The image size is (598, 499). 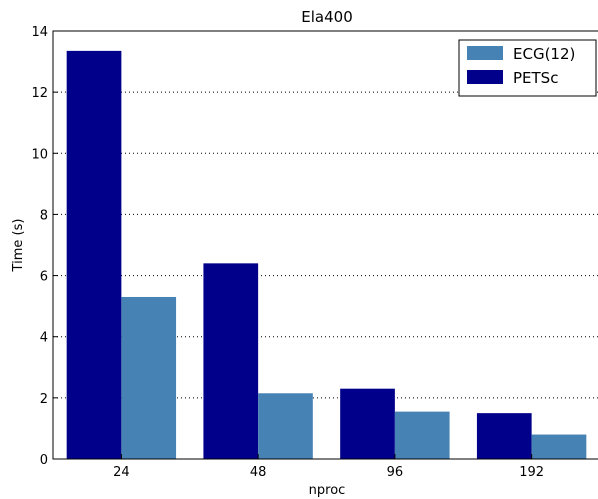 What do you see at coordinates (39, 32) in the screenshot?
I see `y-tick-label: 14` at bounding box center [39, 32].